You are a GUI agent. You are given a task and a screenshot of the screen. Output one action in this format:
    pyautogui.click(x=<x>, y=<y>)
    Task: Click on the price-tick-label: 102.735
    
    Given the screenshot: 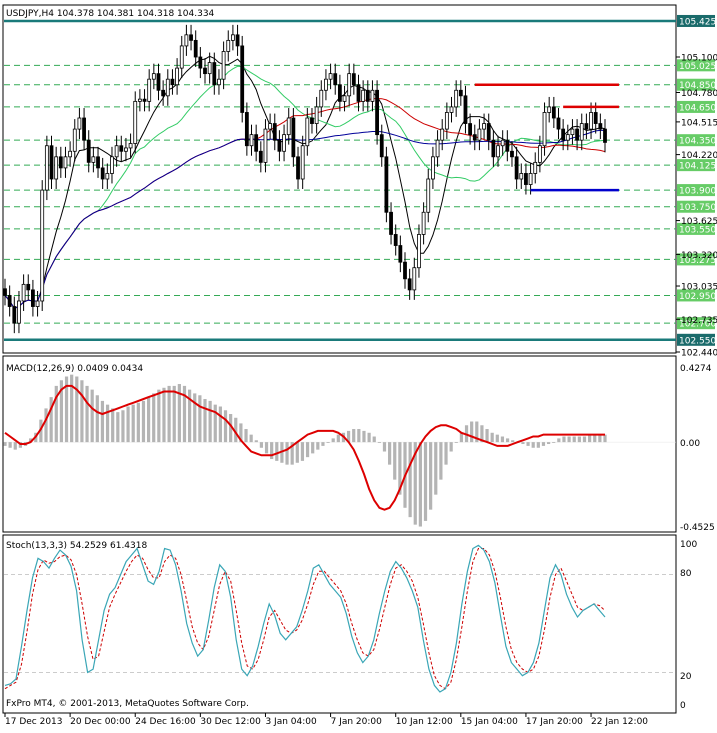 What is the action you would take?
    pyautogui.click(x=699, y=321)
    